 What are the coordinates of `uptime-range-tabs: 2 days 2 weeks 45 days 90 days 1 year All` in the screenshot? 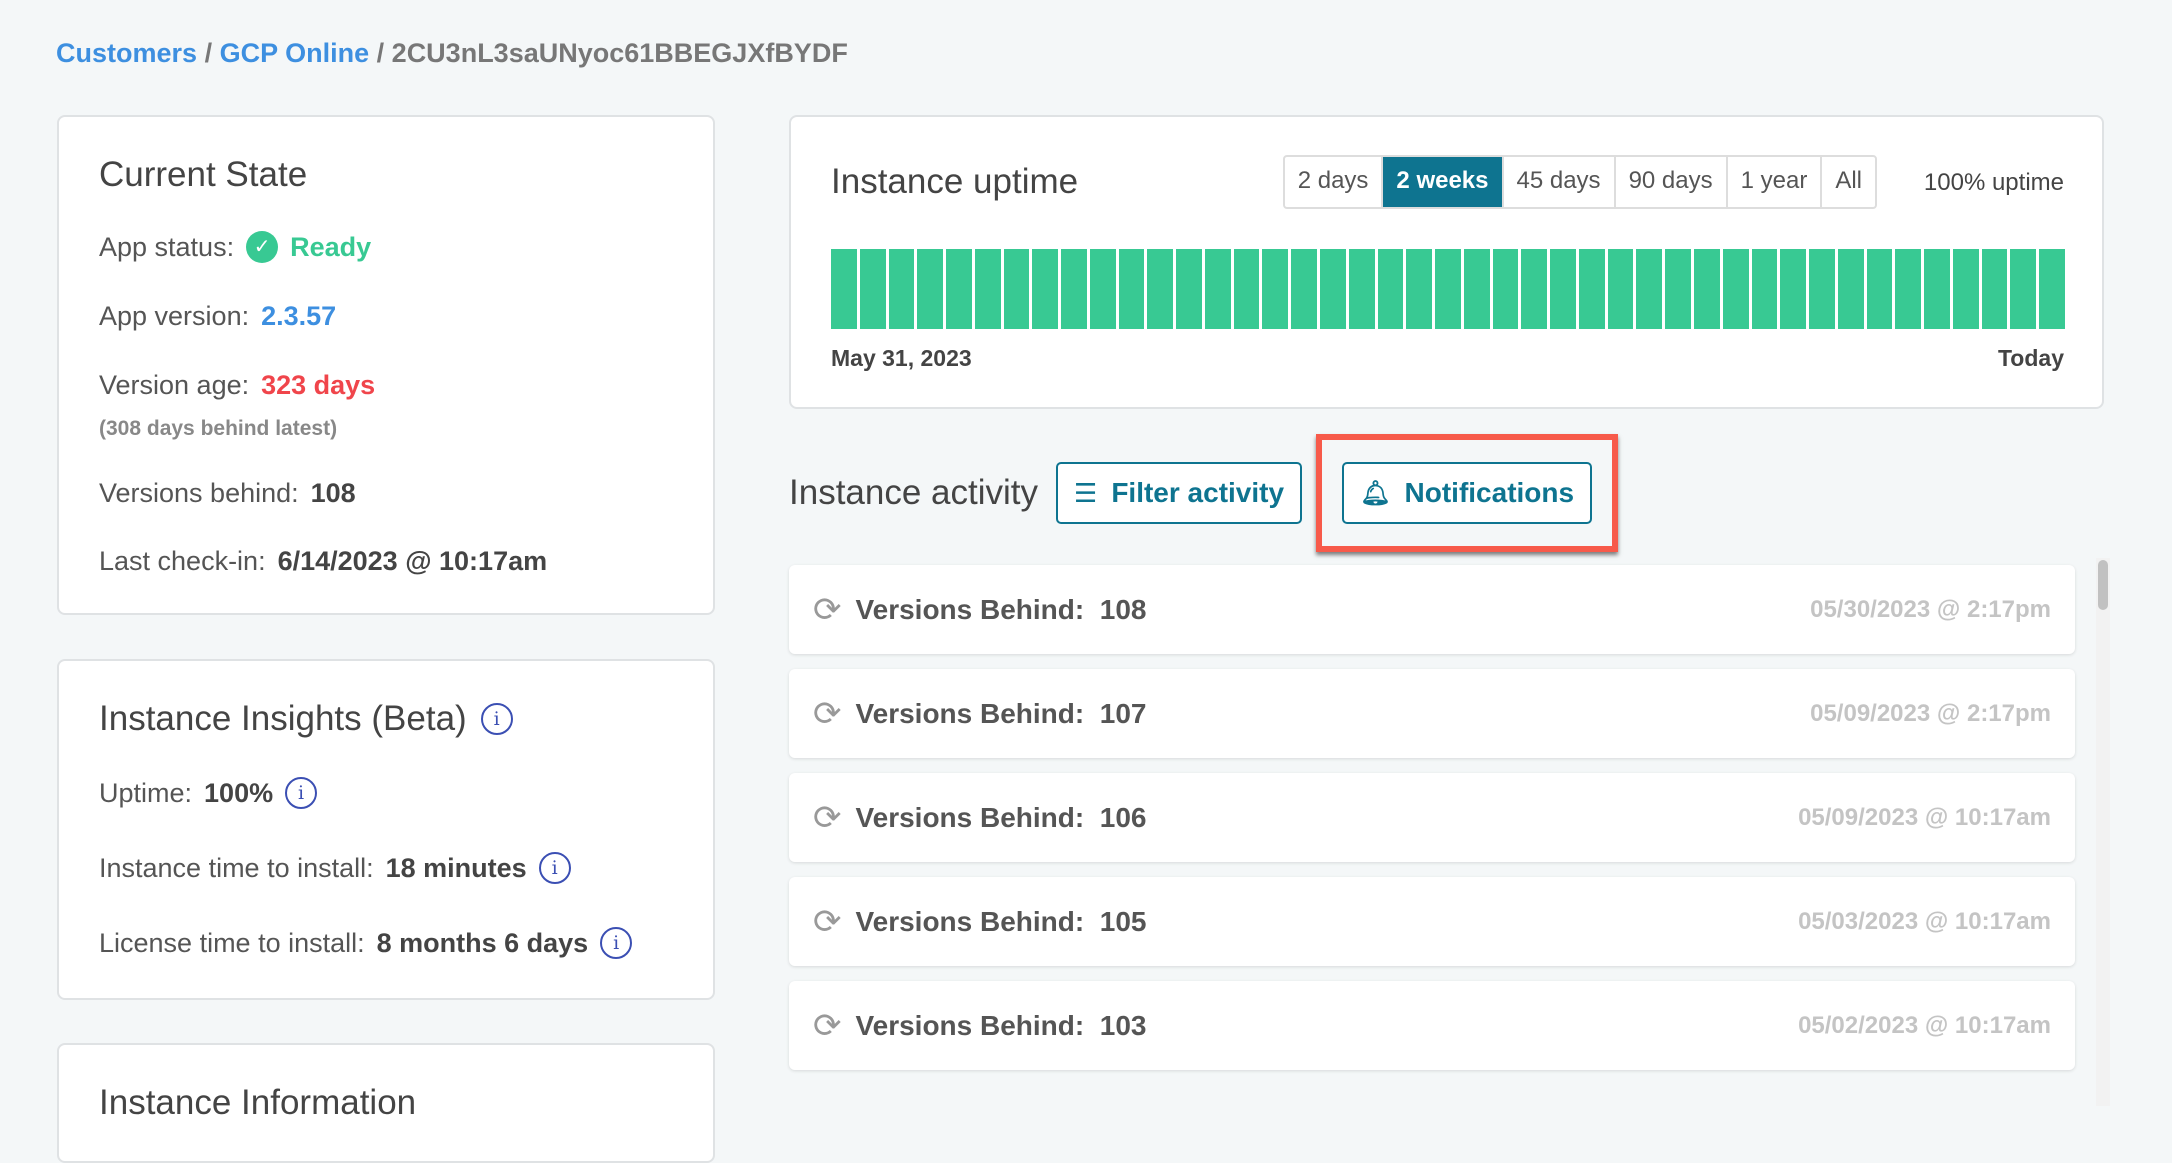 It's located at (1579, 182).